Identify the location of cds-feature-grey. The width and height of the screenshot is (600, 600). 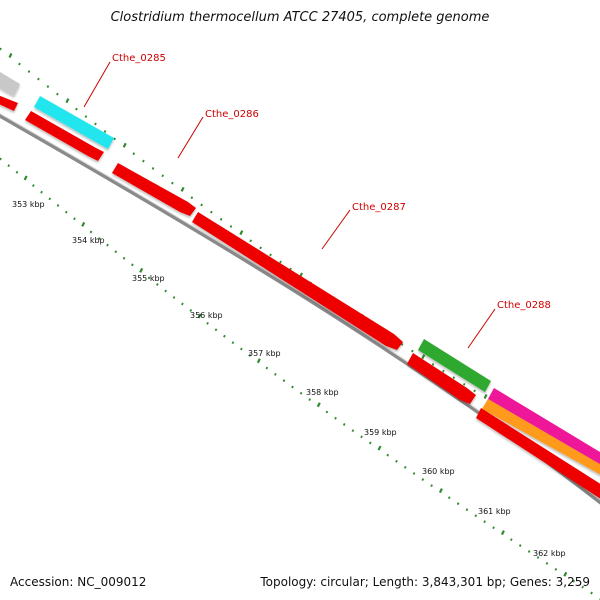
(10, 81).